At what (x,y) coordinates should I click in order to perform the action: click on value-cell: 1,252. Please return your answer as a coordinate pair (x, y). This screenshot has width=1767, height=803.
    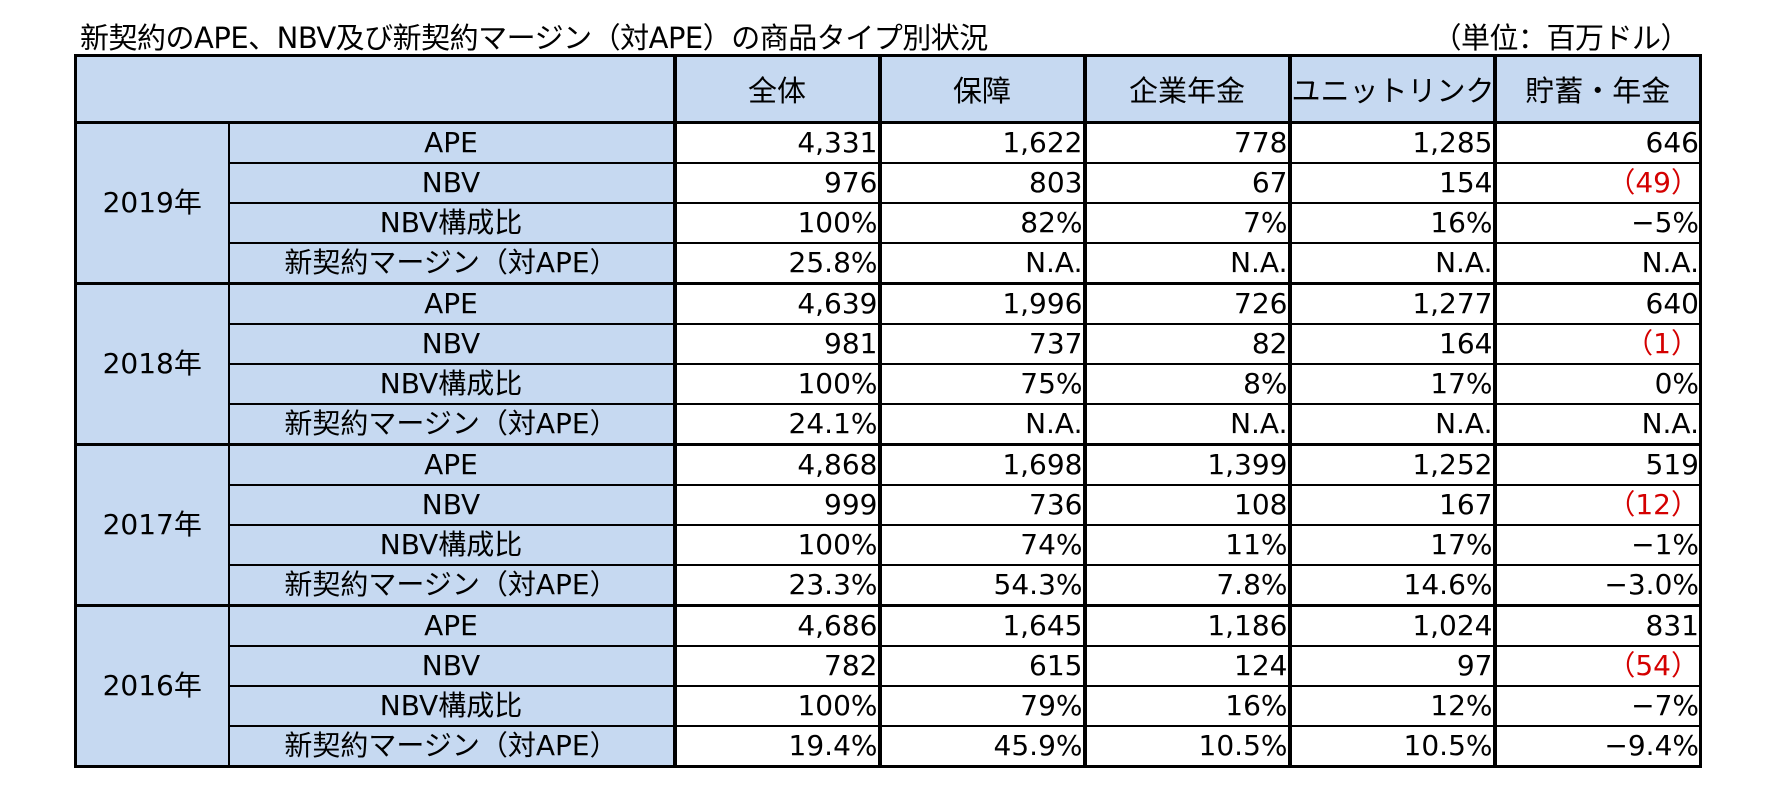
    Looking at the image, I should click on (1391, 464).